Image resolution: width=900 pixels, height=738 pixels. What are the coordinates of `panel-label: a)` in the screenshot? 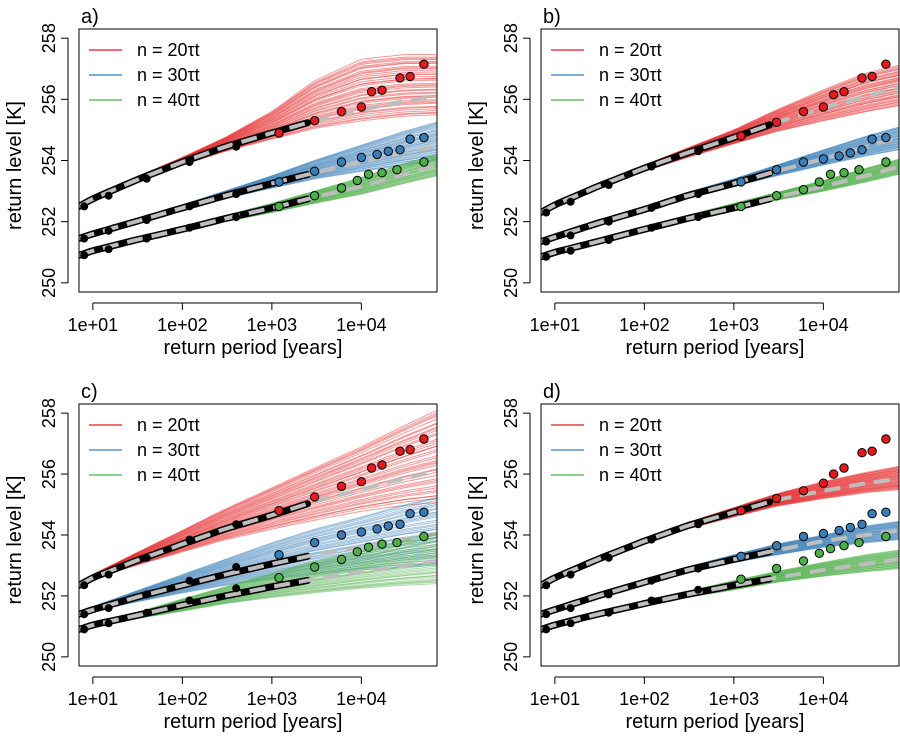 It's located at (90, 17).